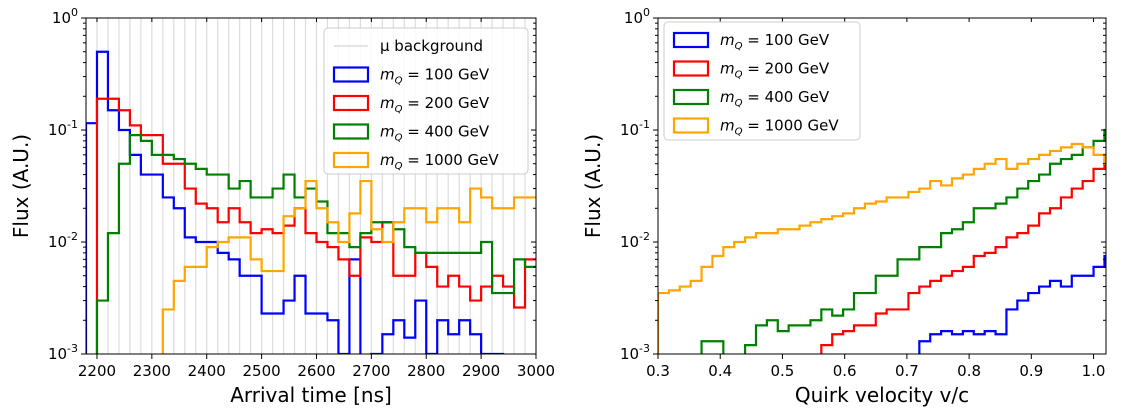 Image resolution: width=1126 pixels, height=410 pixels. Describe the element at coordinates (907, 371) in the screenshot. I see `x-tick-label: 0.7` at that location.